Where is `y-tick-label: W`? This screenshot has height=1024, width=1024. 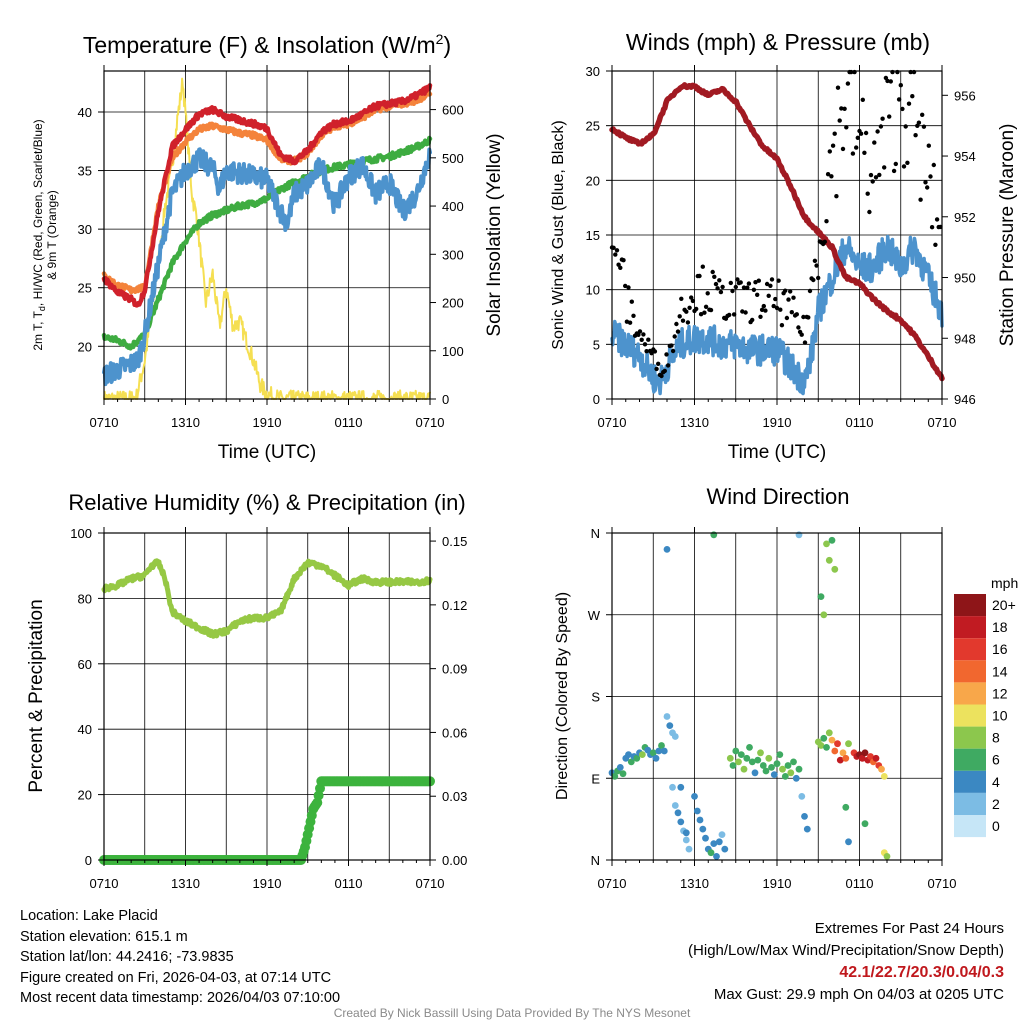 y-tick-label: W is located at coordinates (594, 615).